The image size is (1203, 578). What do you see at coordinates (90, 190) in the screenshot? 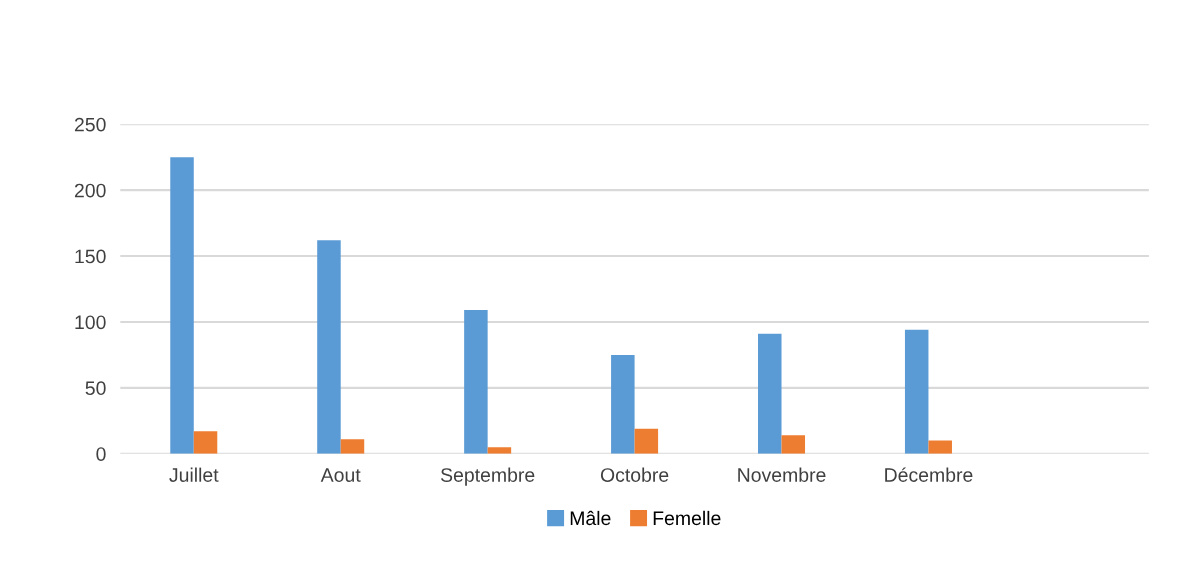
I see `y-tick-label: 200` at bounding box center [90, 190].